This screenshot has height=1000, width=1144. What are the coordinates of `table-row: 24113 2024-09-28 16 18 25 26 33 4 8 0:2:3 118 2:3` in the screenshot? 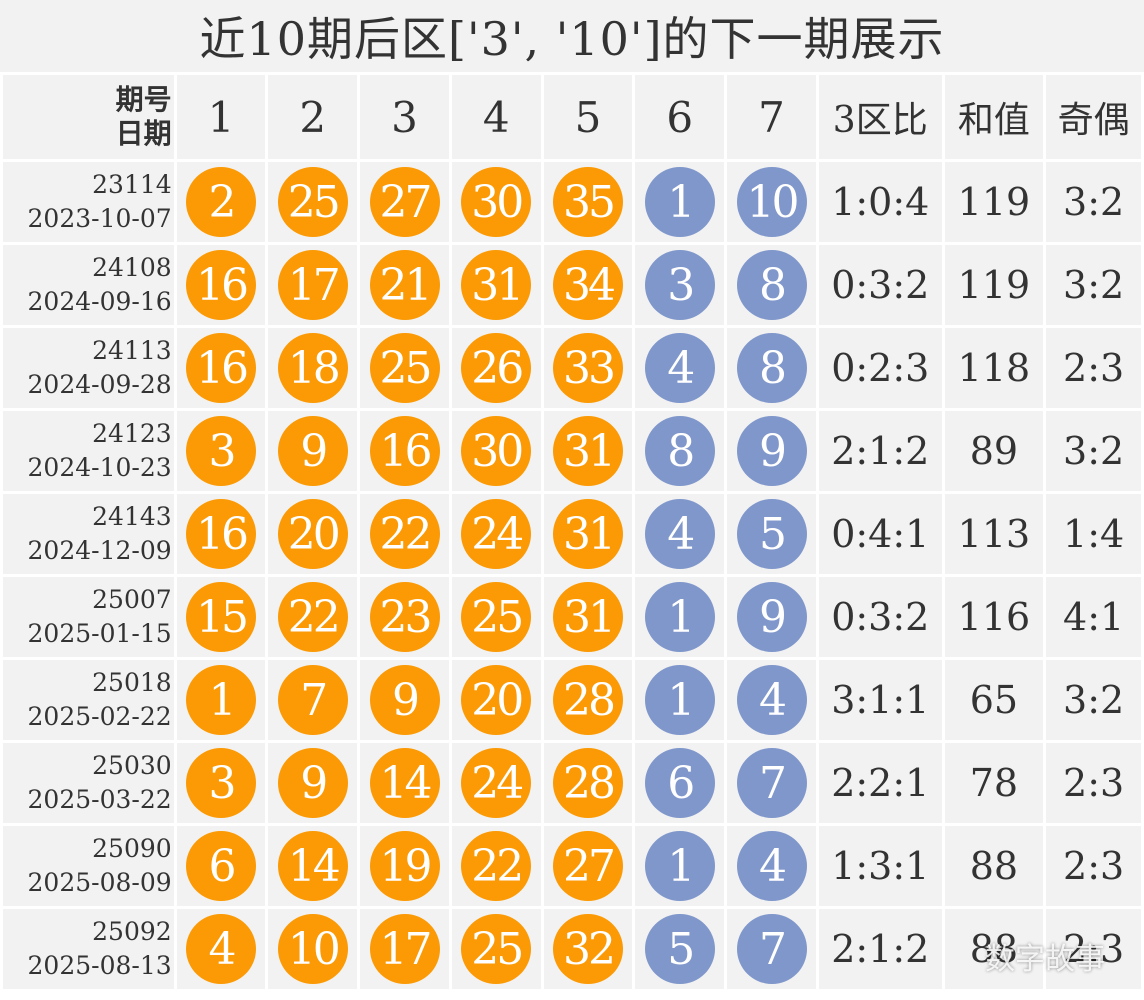 It's located at (572, 368).